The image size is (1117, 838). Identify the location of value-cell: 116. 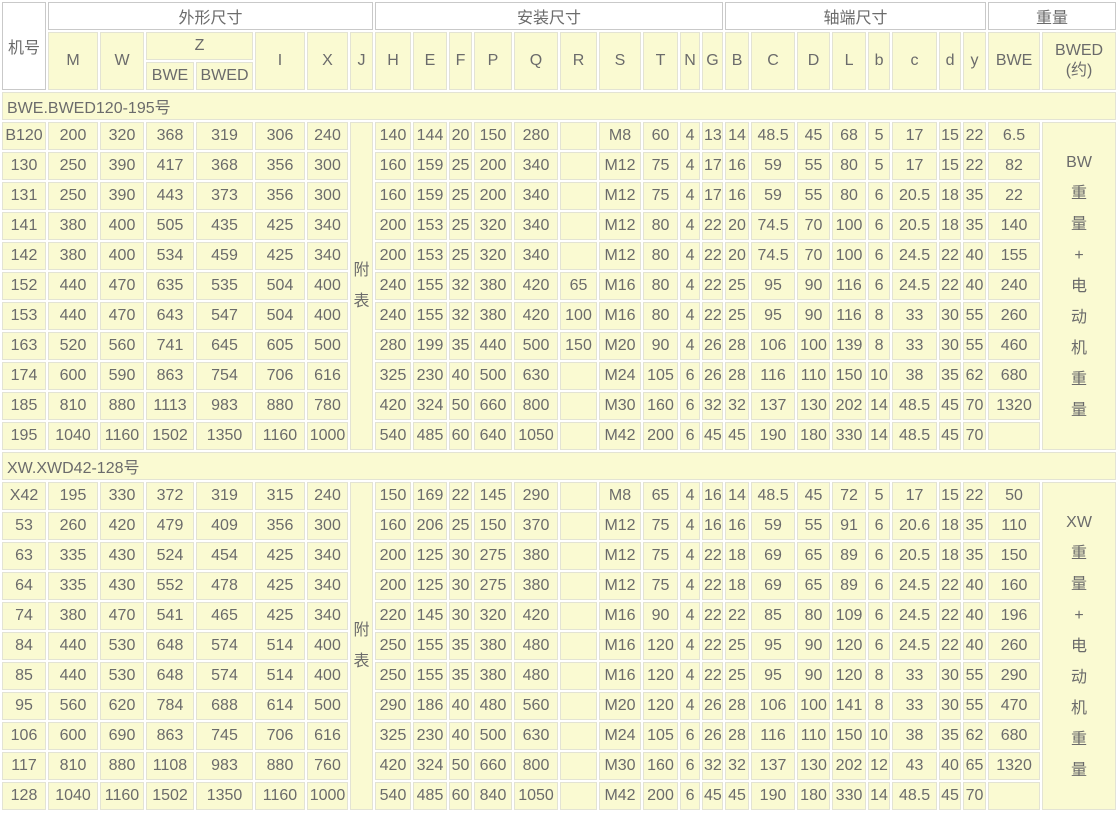
(773, 736).